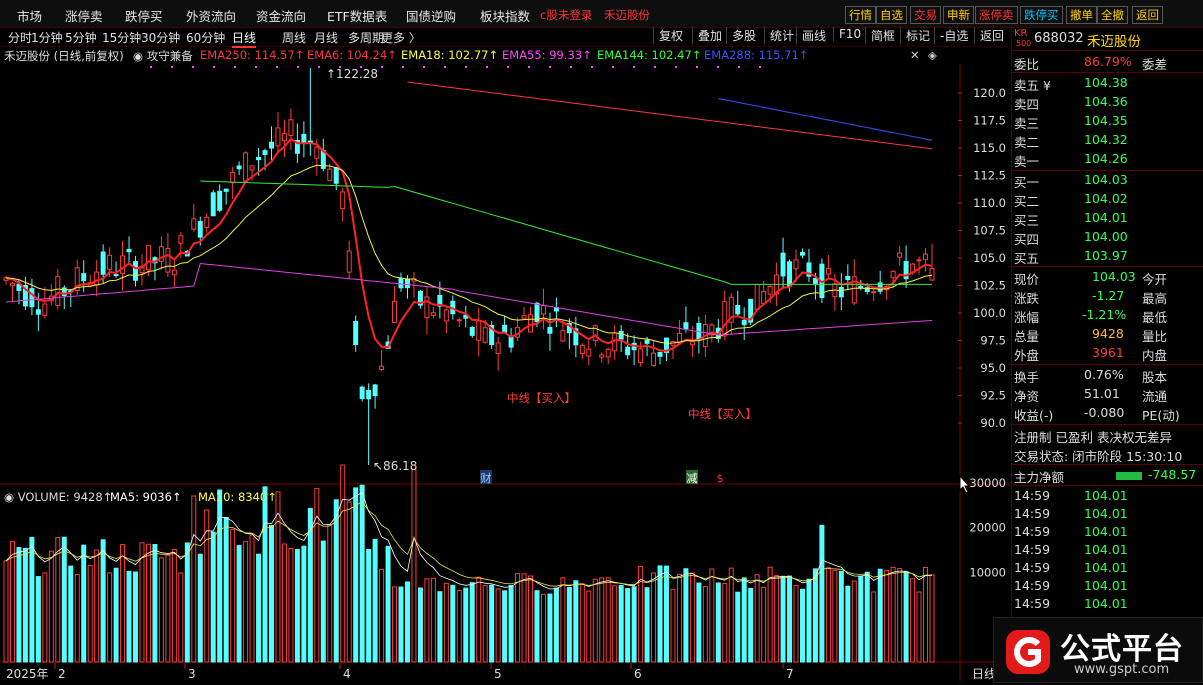 The image size is (1203, 685). What do you see at coordinates (741, 35) in the screenshot?
I see `tool-button-2: 多股` at bounding box center [741, 35].